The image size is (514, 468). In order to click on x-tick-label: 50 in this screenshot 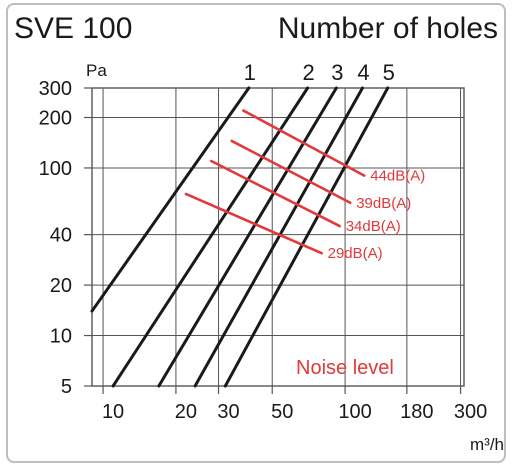, I will do `click(282, 412)`.